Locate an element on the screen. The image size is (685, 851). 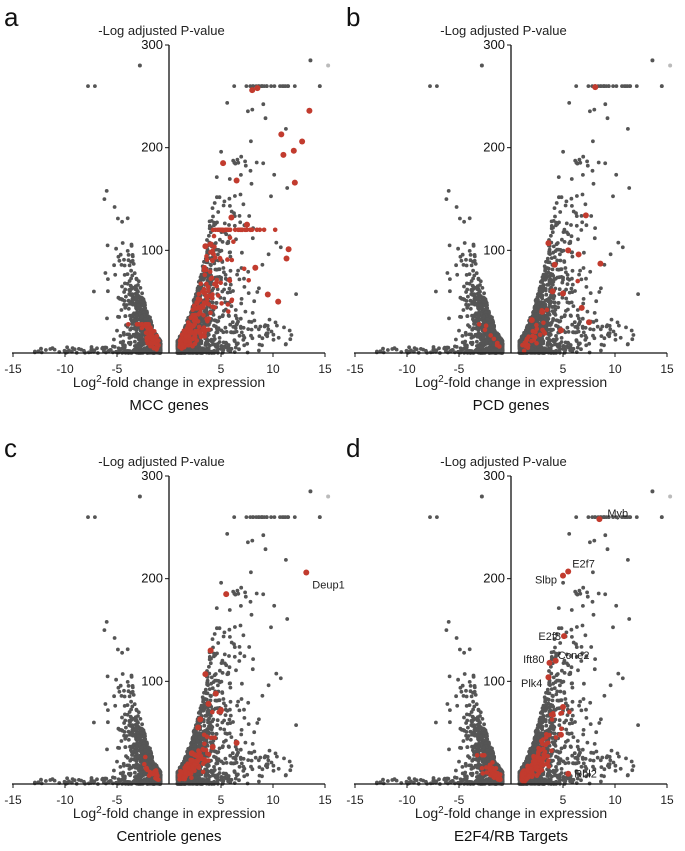
x-tick-label: 15 is located at coordinates (325, 369).